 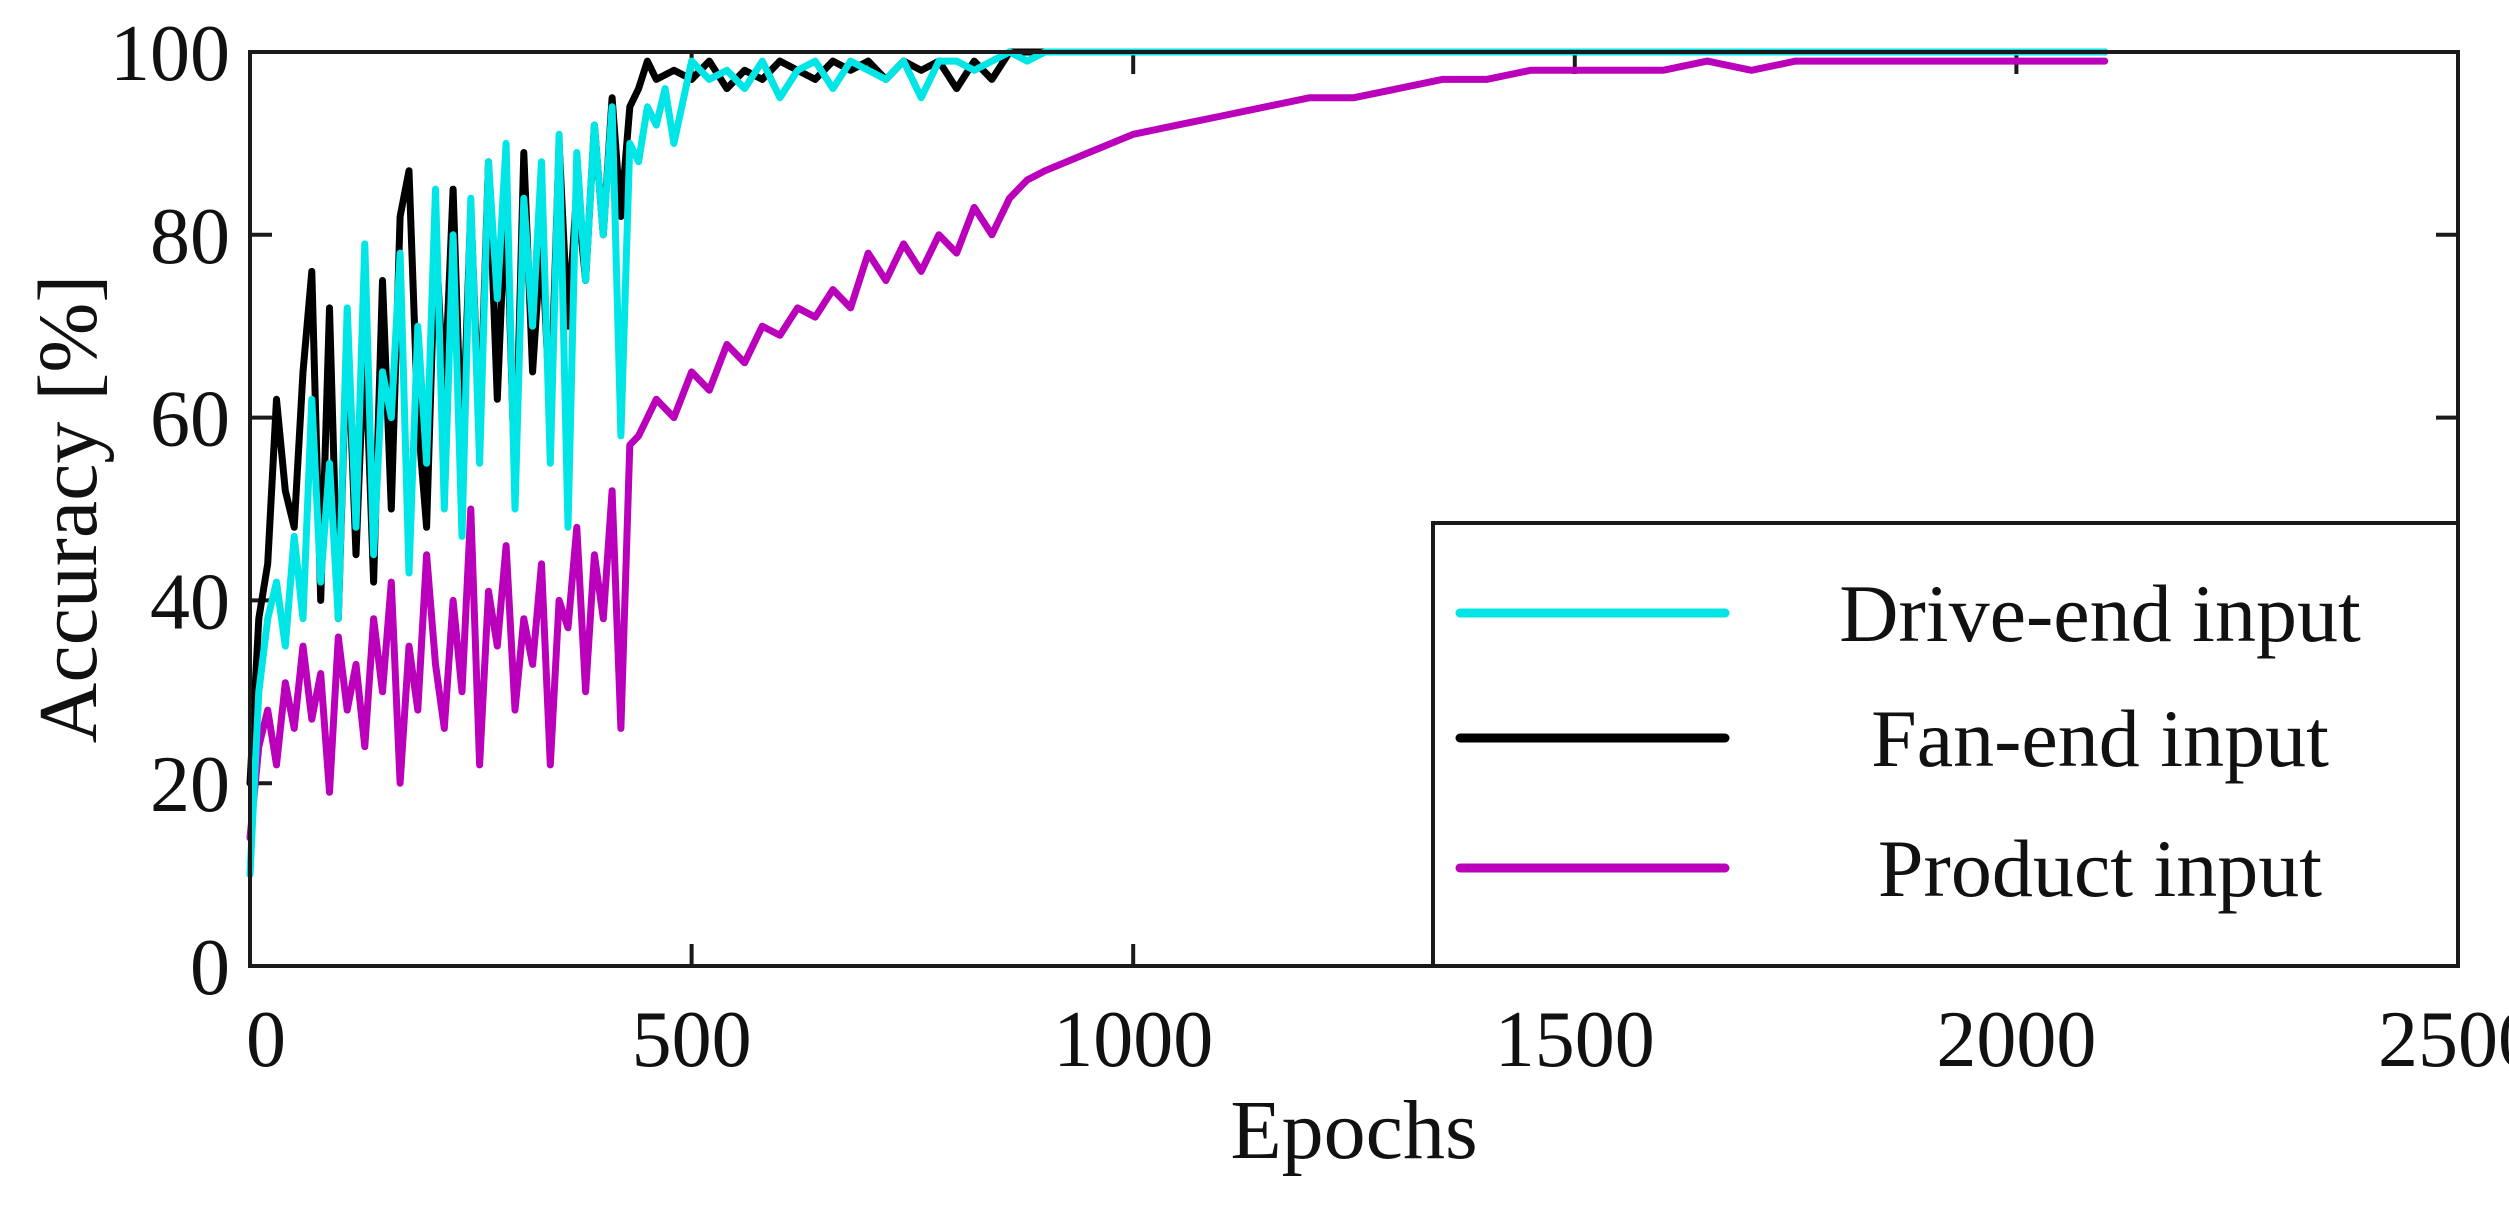 What do you see at coordinates (1133, 1040) in the screenshot?
I see `x-tick-label: 1000` at bounding box center [1133, 1040].